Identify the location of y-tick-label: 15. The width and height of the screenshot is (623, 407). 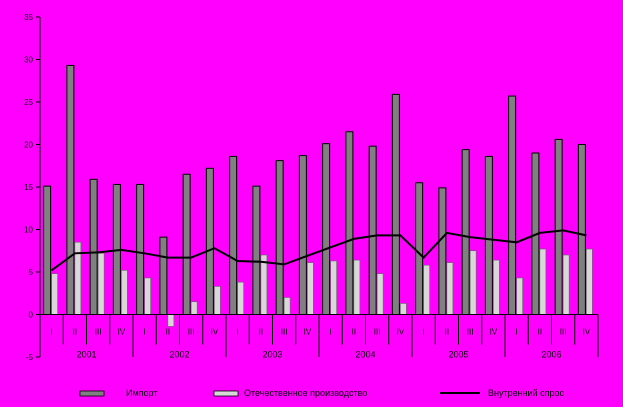
(28, 187).